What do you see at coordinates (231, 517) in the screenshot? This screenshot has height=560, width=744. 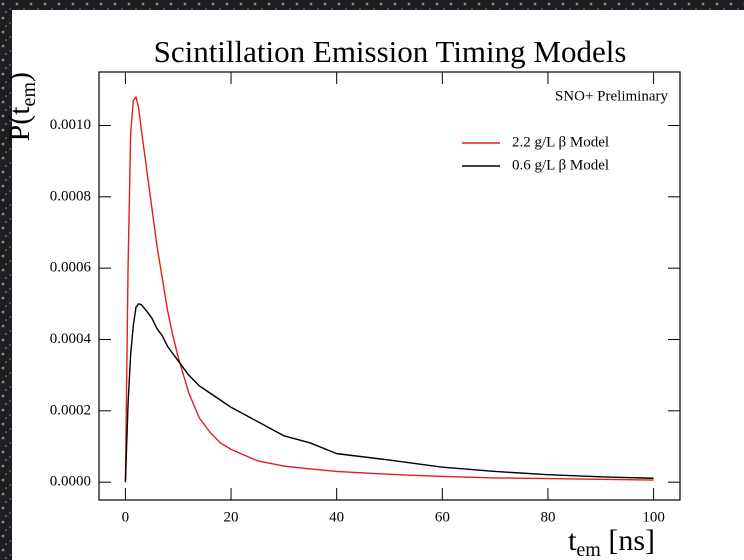 I see `x-tick-label: 20` at bounding box center [231, 517].